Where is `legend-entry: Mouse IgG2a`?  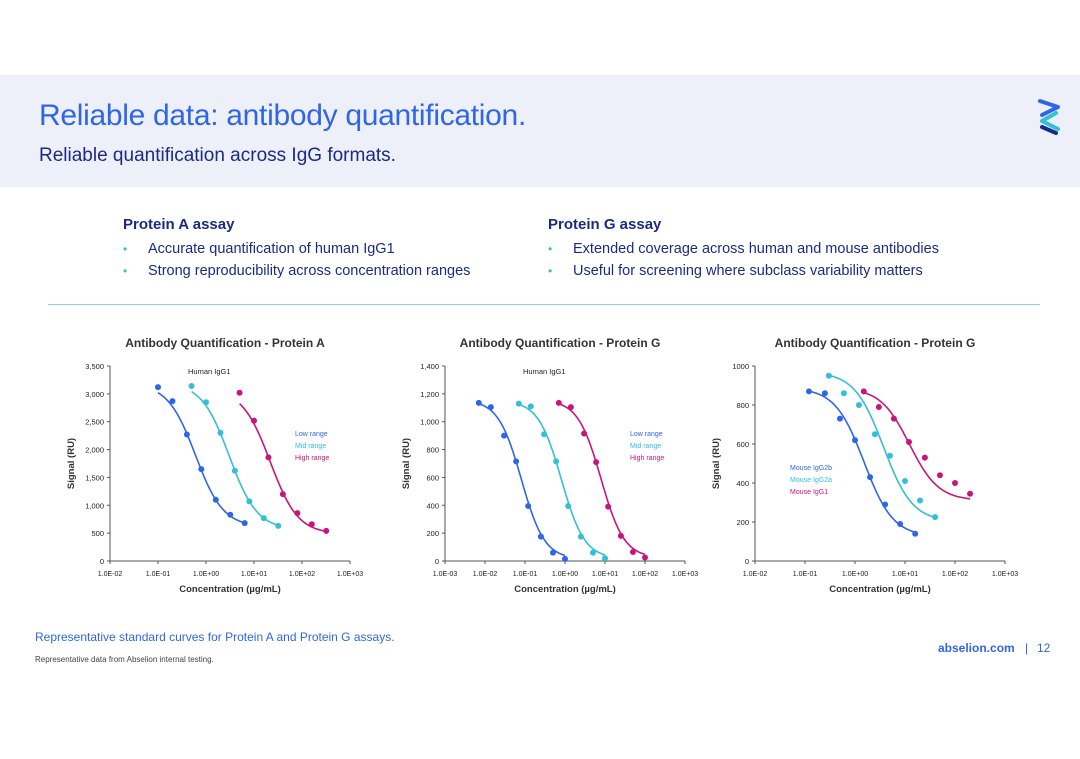
legend-entry: Mouse IgG2a is located at coordinates (811, 480).